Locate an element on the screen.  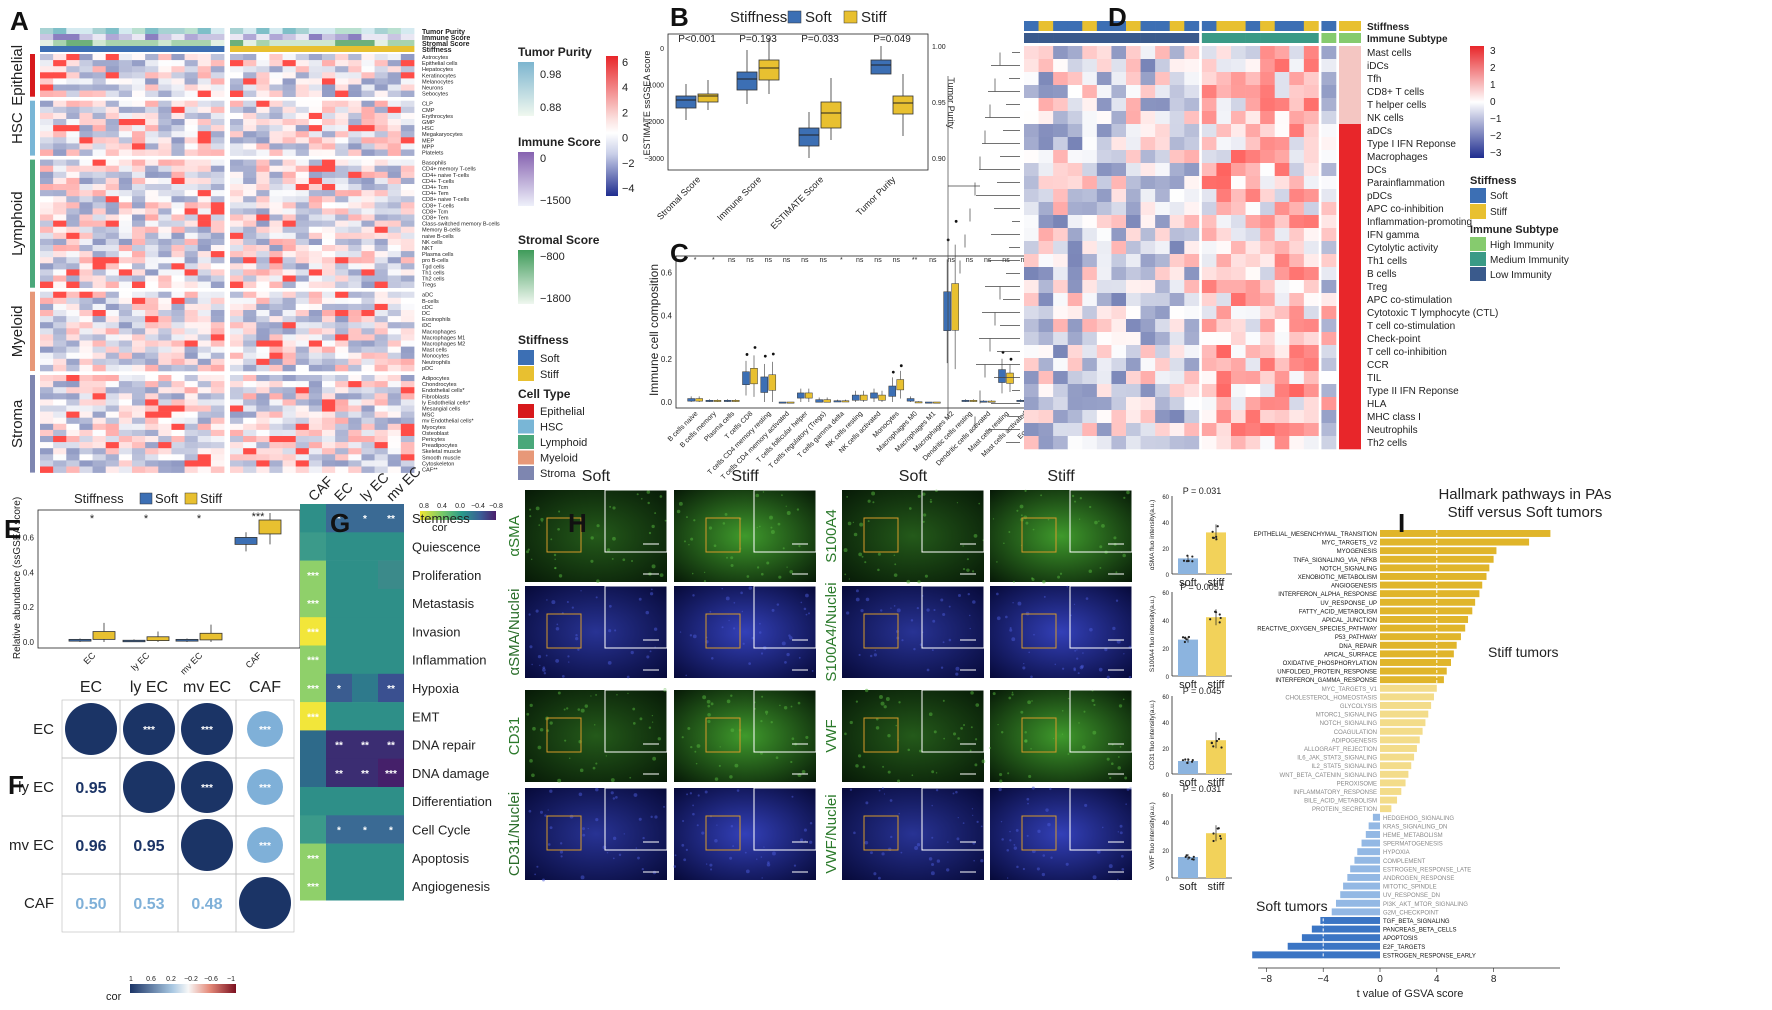
corr-circle is located at coordinates (265, 787).